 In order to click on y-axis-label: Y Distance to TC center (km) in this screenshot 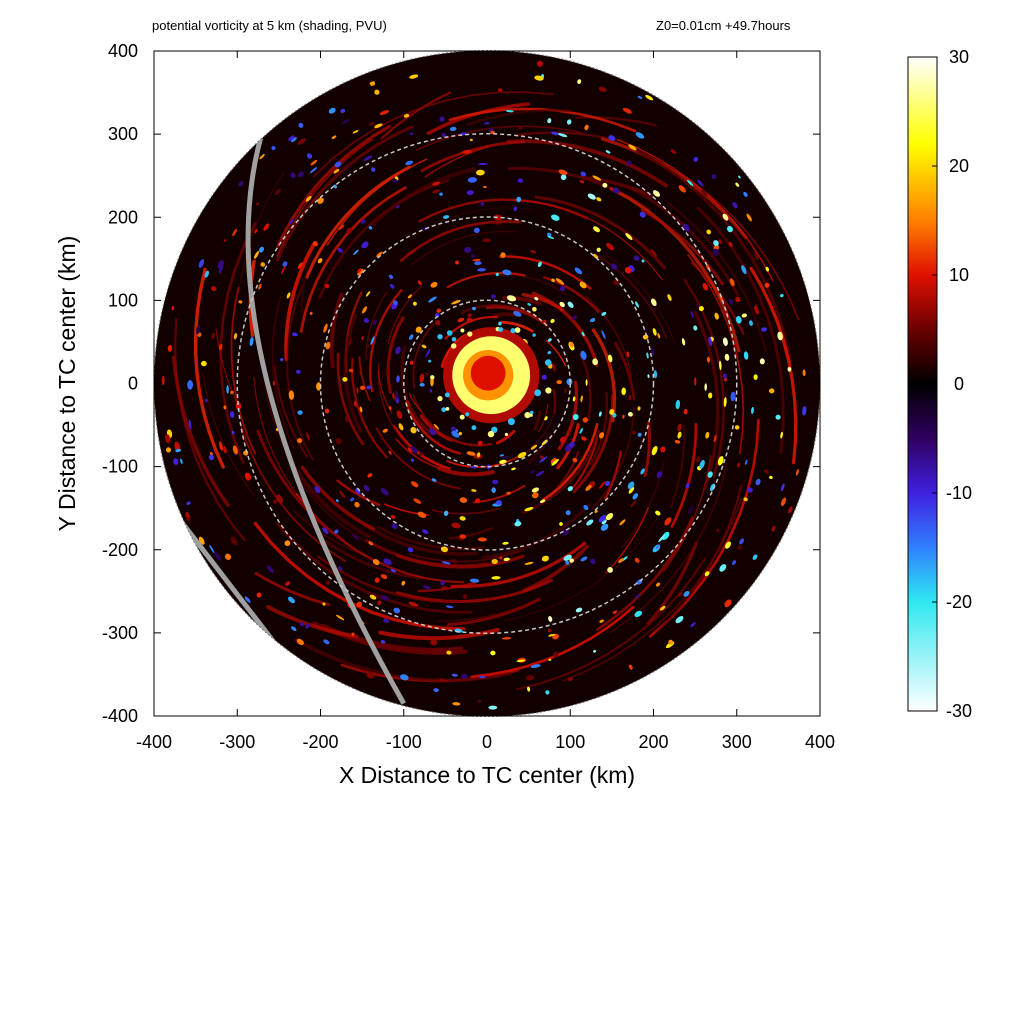, I will do `click(67, 384)`.